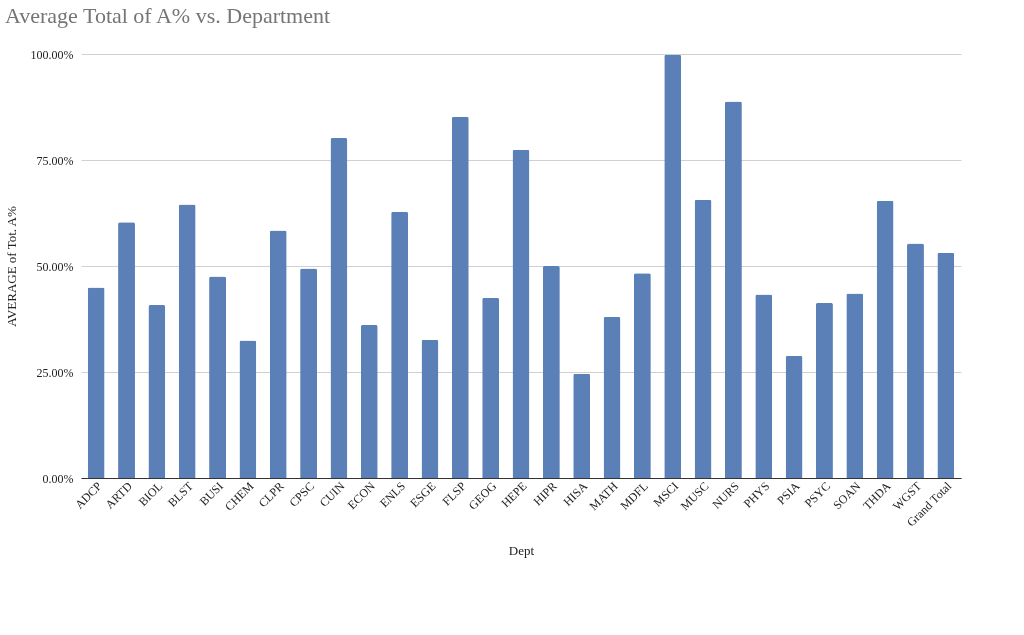 This screenshot has height=635, width=1024. I want to click on x-axis-title: Dept, so click(521, 550).